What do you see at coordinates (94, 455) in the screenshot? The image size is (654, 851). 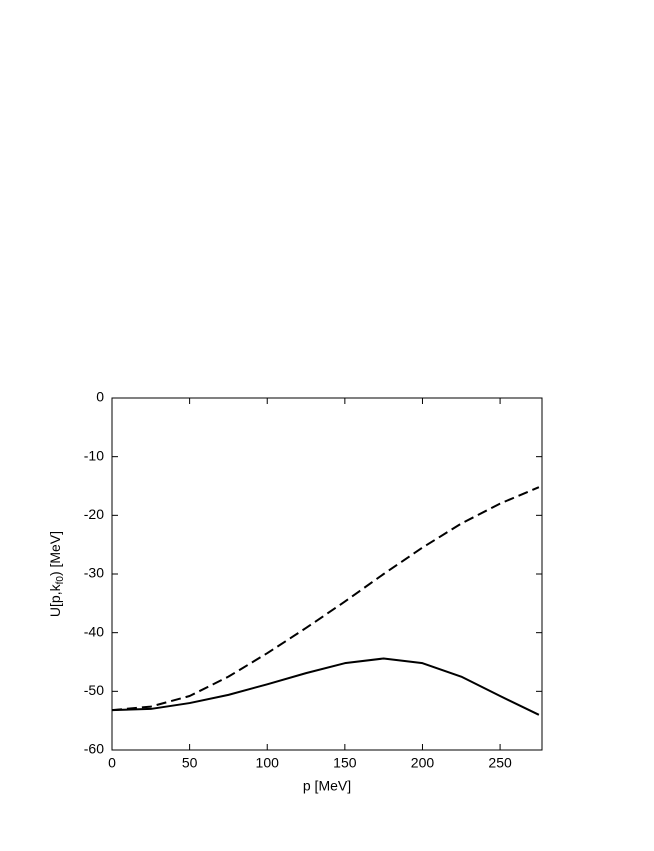 I see `y-tick-label: -10` at bounding box center [94, 455].